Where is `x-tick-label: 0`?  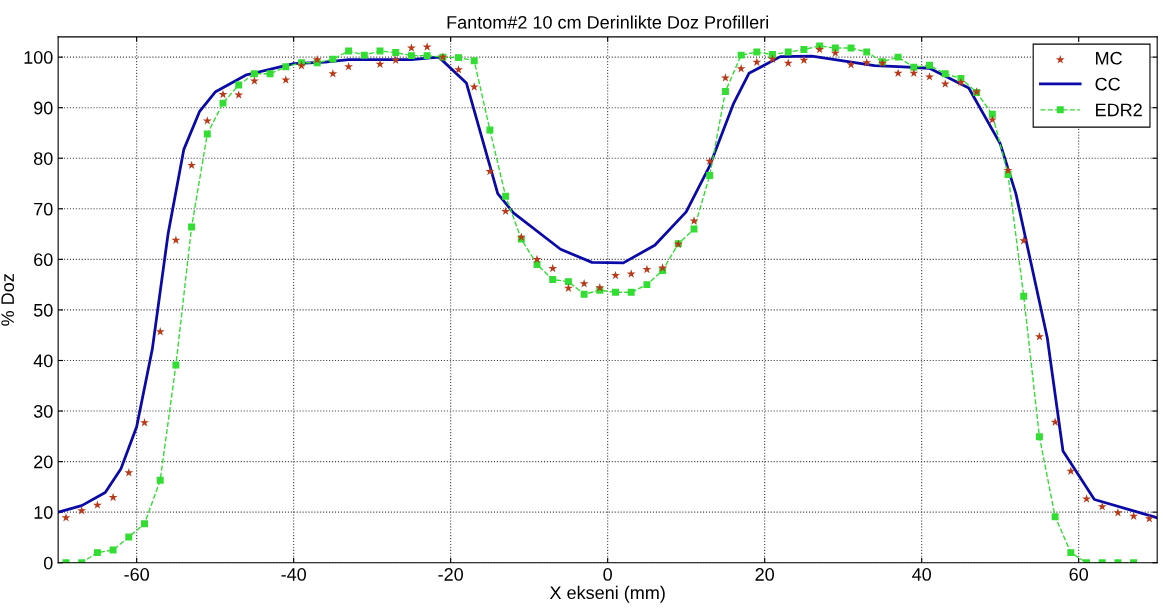
x-tick-label: 0 is located at coordinates (607, 574).